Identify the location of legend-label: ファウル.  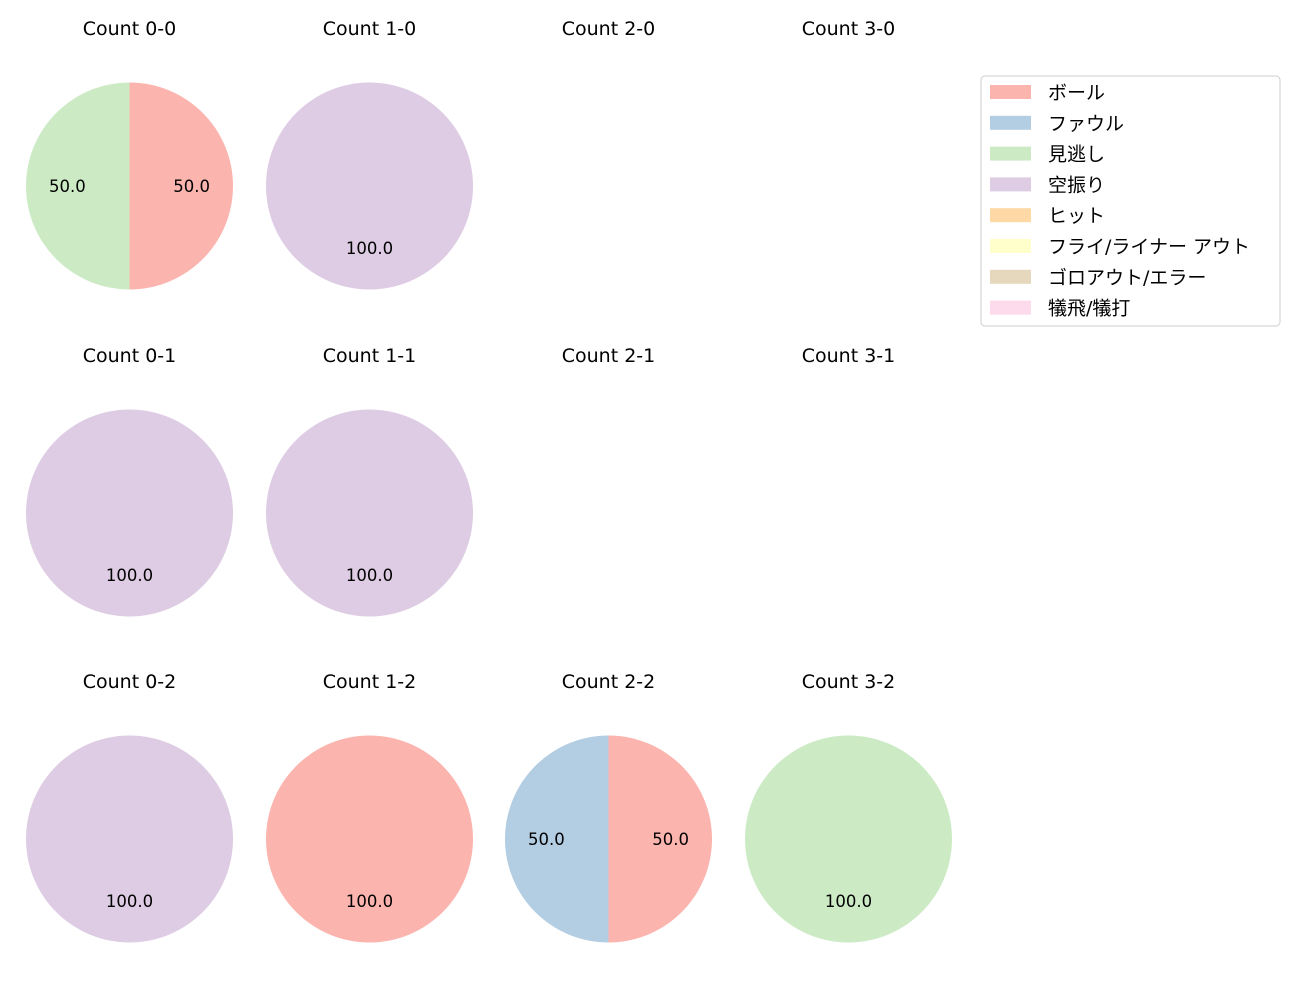
(1086, 124).